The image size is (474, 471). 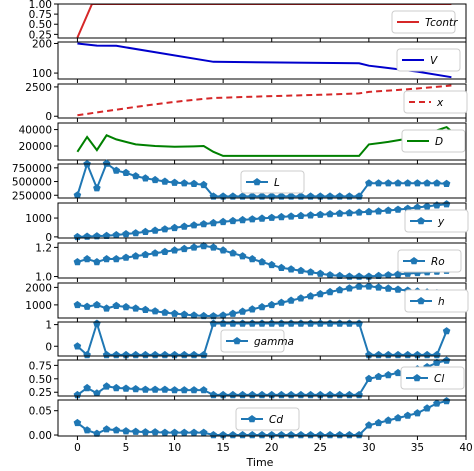 What do you see at coordinates (249, 60) in the screenshot?
I see `subplot-2: 100 200 V` at bounding box center [249, 60].